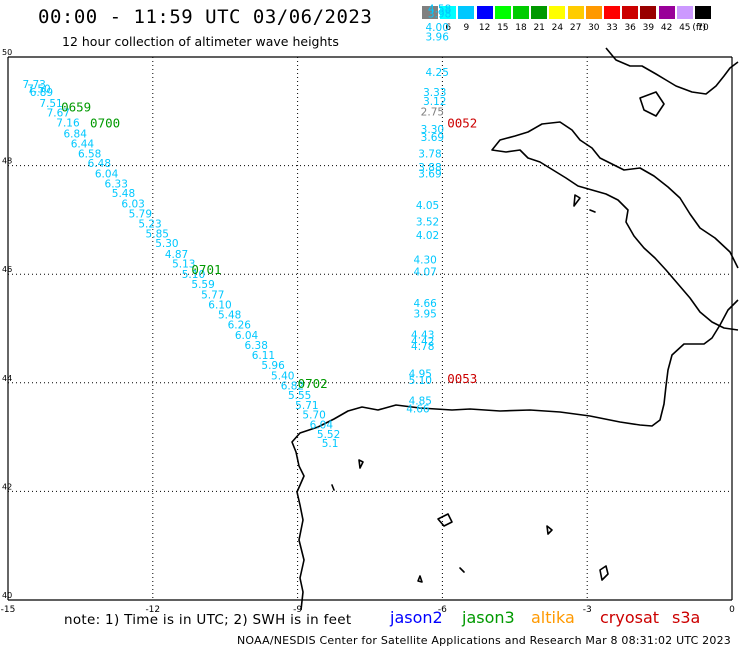 The height and width of the screenshot is (650, 740). What do you see at coordinates (202, 285) in the screenshot?
I see `swh-value: 5.59` at bounding box center [202, 285].